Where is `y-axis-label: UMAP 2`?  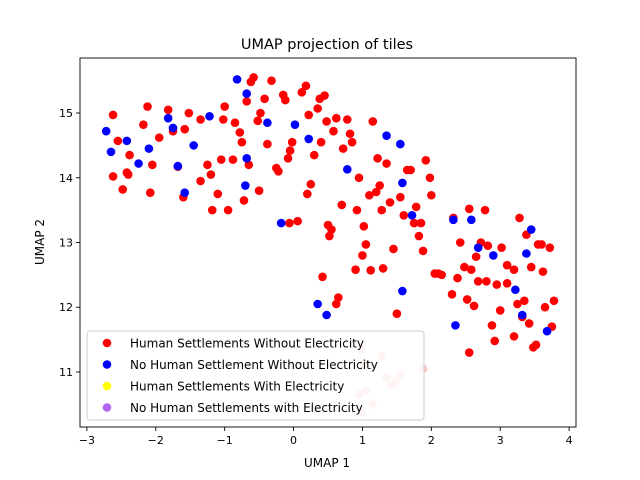 y-axis-label: UMAP 2 is located at coordinates (40, 242).